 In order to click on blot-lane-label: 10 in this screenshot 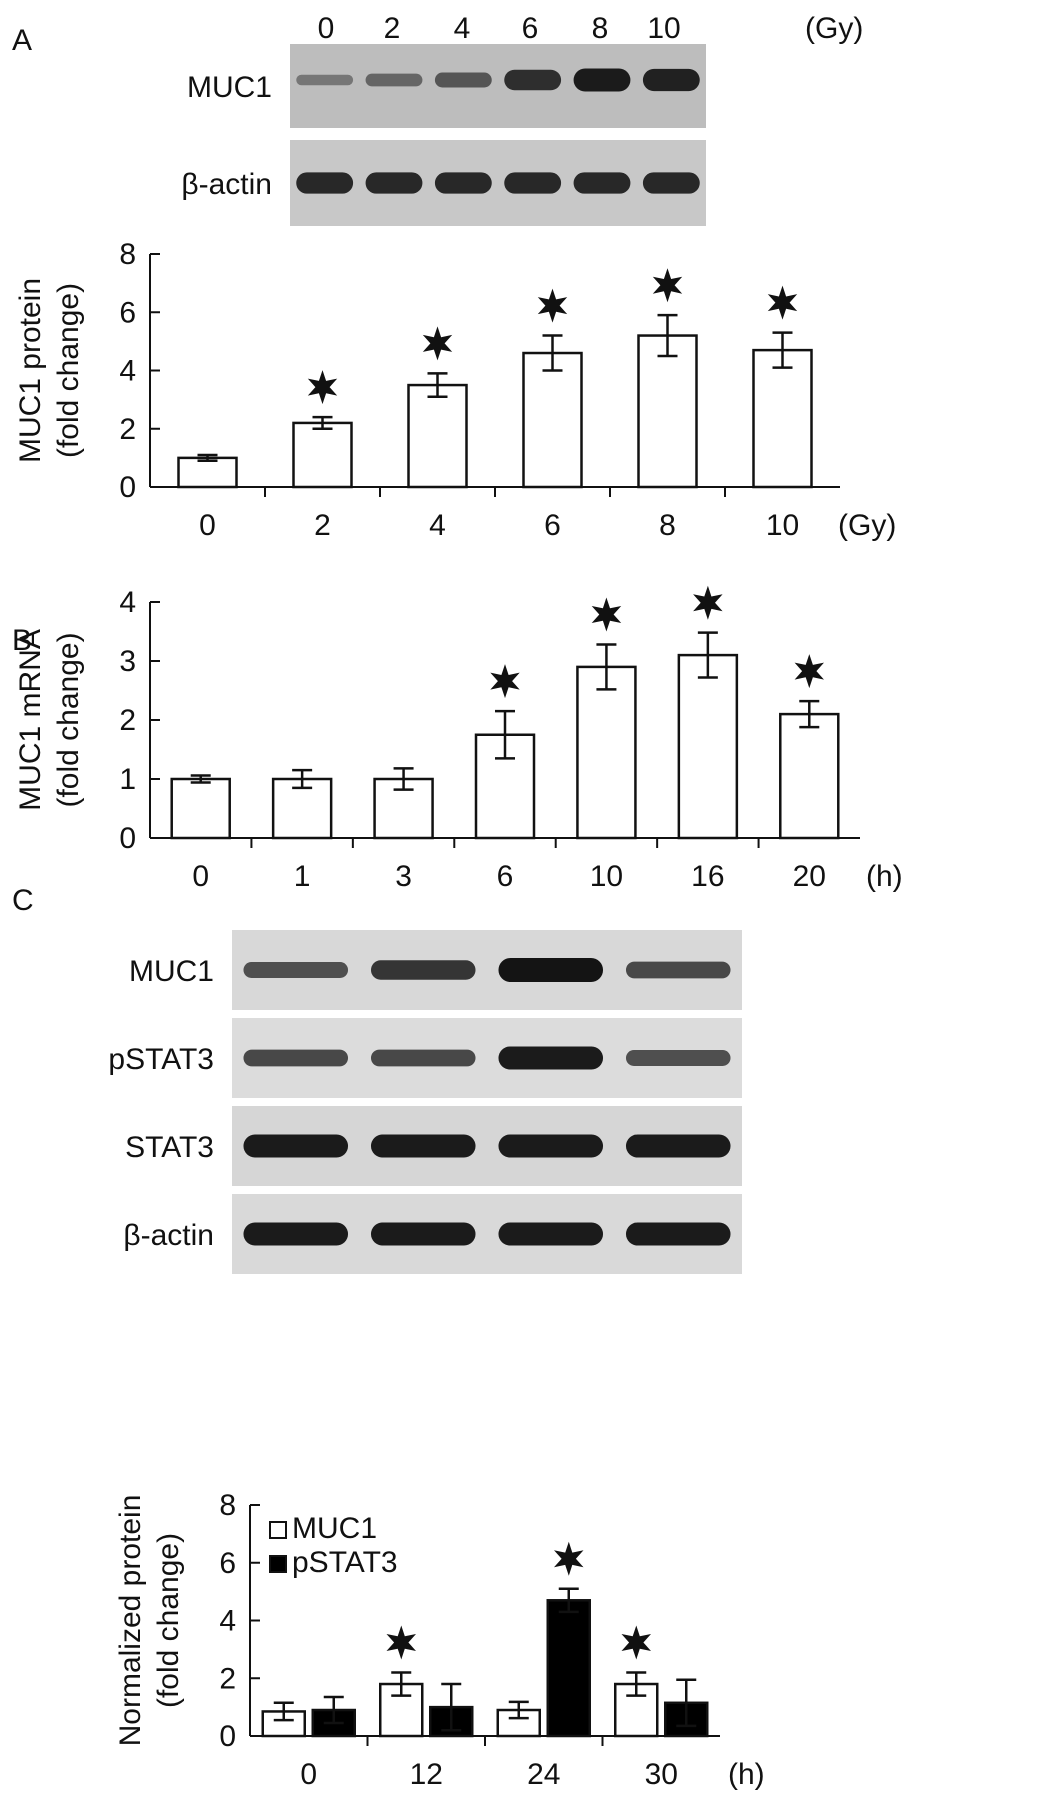, I will do `click(663, 28)`.